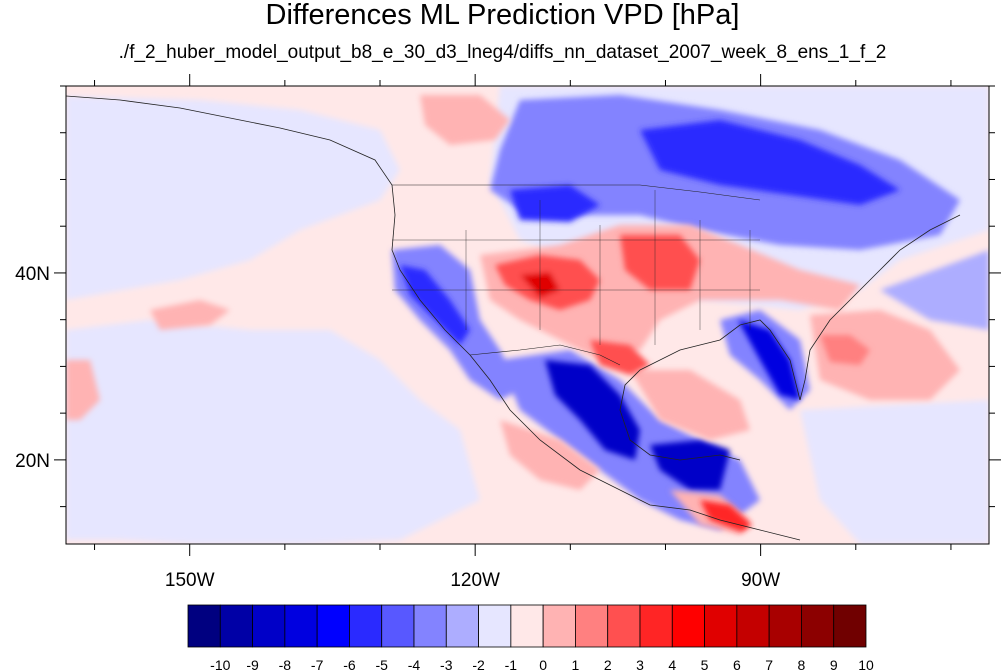  Describe the element at coordinates (381, 664) in the screenshot. I see `colorbar-label: -5` at that location.